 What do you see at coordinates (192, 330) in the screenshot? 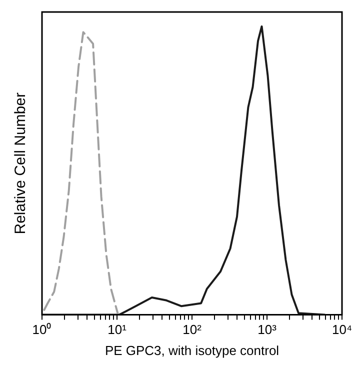
I see `x-tick-label: 10²` at bounding box center [192, 330].